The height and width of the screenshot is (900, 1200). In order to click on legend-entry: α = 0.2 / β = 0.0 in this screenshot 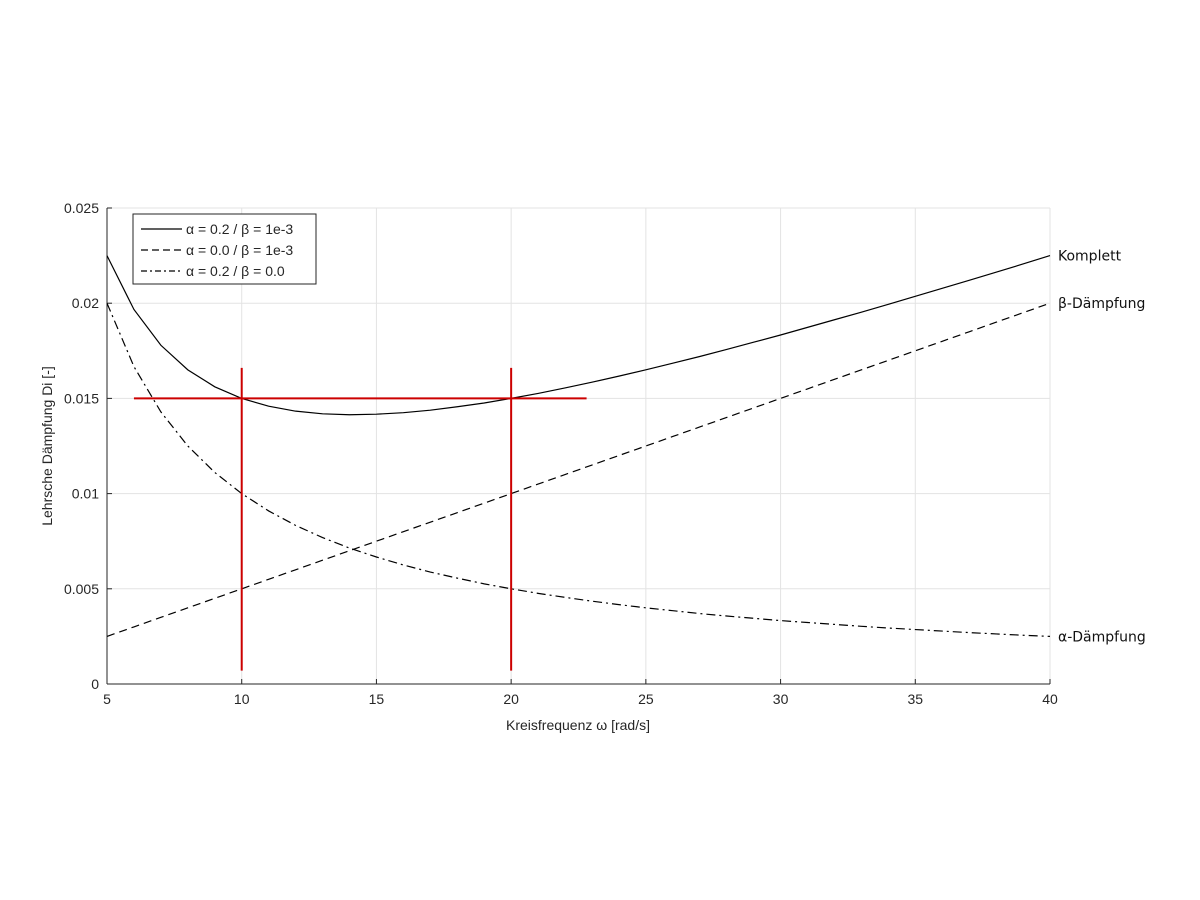, I will do `click(235, 271)`.